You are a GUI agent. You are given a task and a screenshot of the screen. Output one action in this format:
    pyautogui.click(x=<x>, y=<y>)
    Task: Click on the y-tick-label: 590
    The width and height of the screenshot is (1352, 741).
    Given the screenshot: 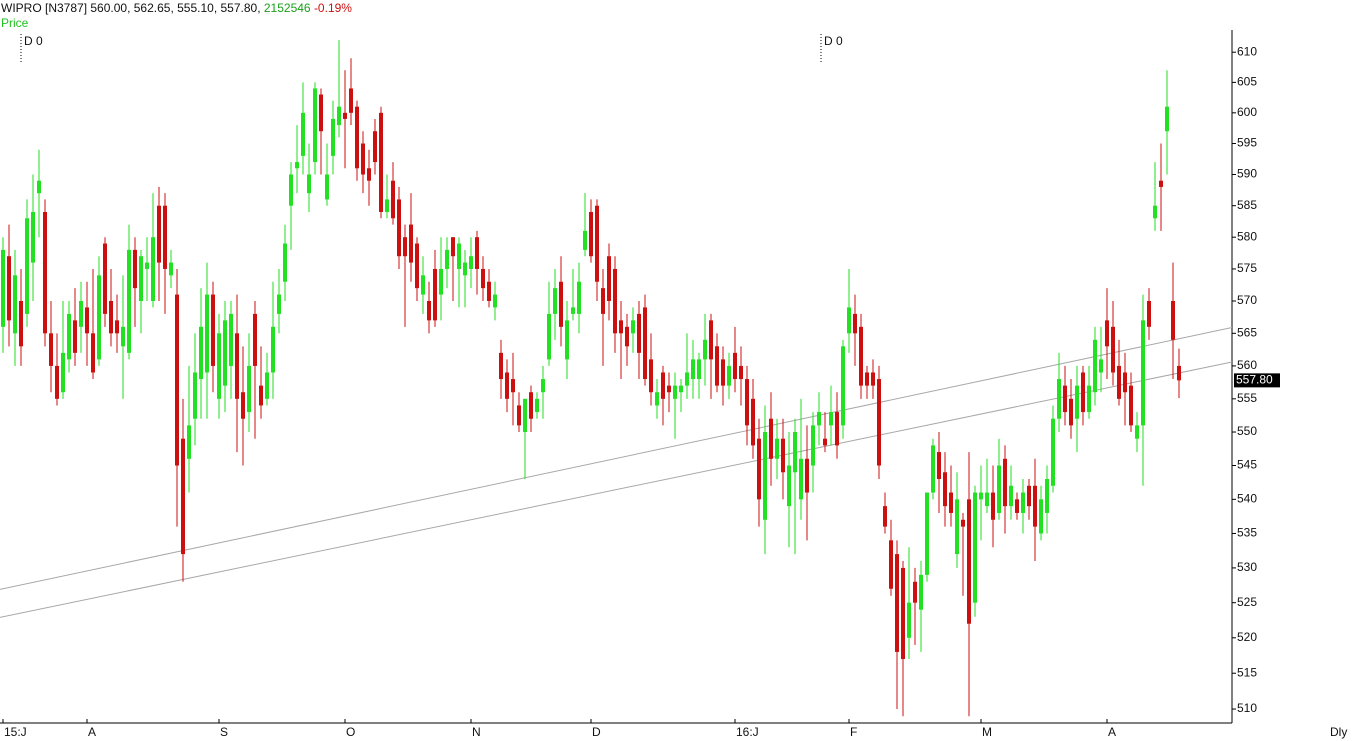 What is the action you would take?
    pyautogui.click(x=1247, y=174)
    